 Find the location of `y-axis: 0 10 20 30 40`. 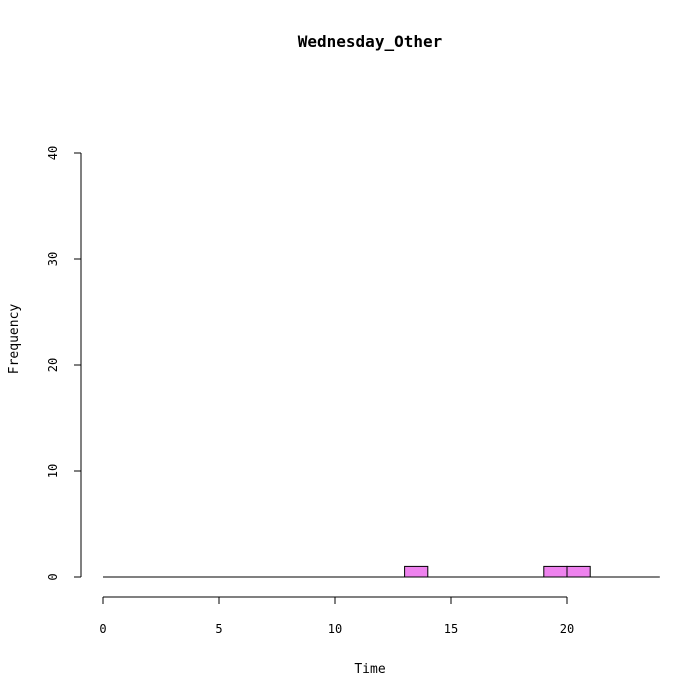

y-axis: 0 10 20 30 40 is located at coordinates (64, 363).